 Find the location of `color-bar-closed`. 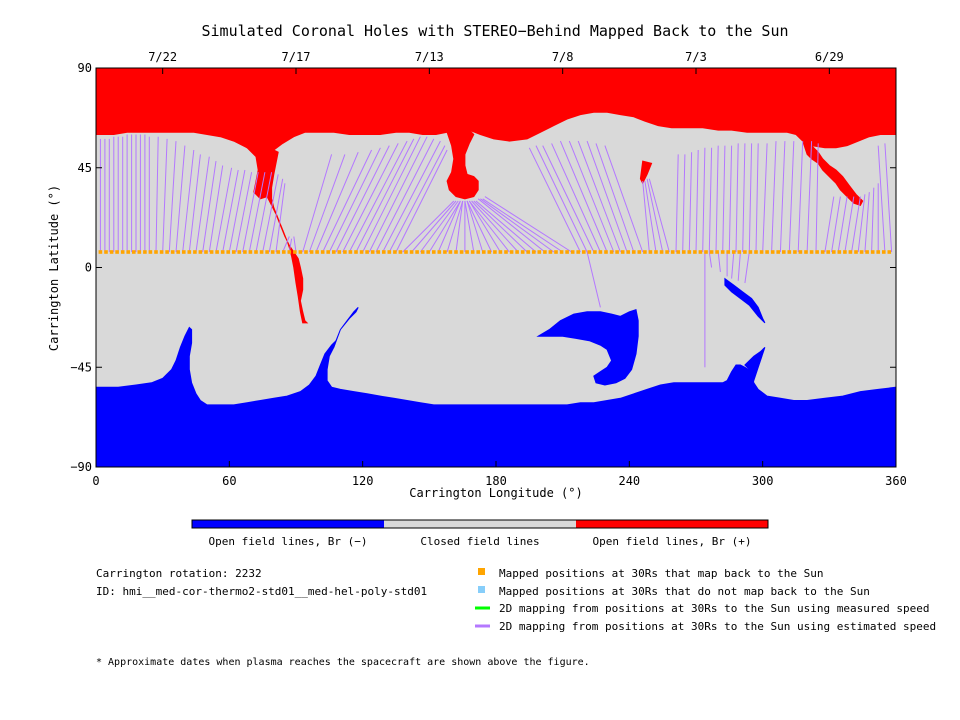

color-bar-closed is located at coordinates (480, 524).